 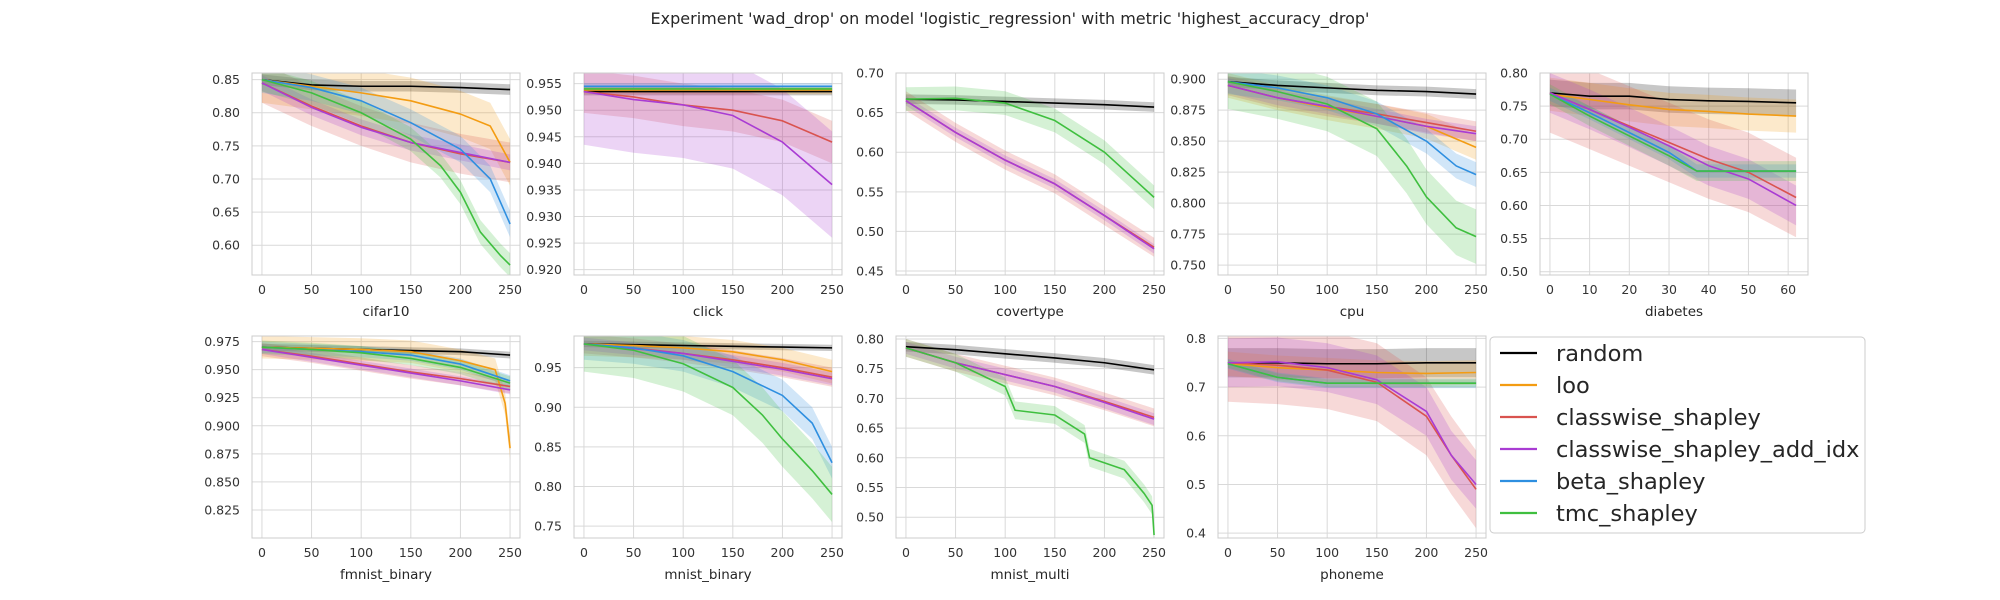 I want to click on line-random, so click(x=1030, y=358).